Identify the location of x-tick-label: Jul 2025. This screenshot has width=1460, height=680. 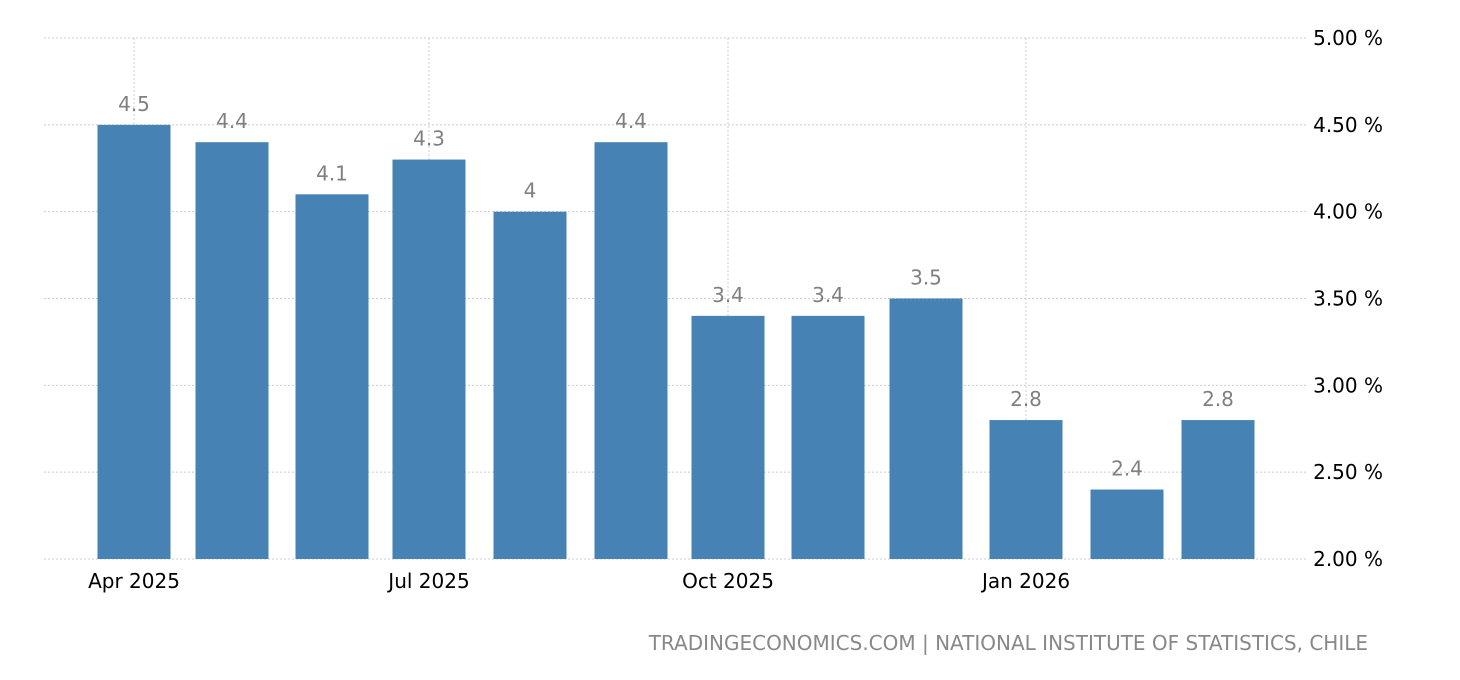
(427, 581).